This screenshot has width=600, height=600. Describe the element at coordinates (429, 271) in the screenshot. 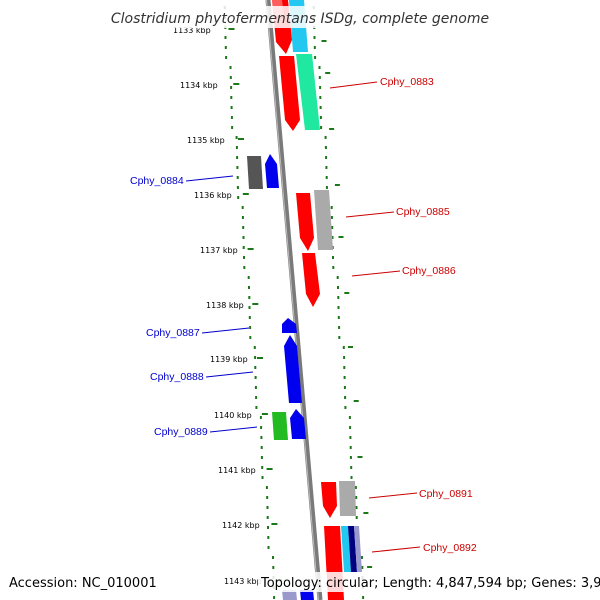

I see `gene-label-cphy-0886: Cphy_0886` at that location.